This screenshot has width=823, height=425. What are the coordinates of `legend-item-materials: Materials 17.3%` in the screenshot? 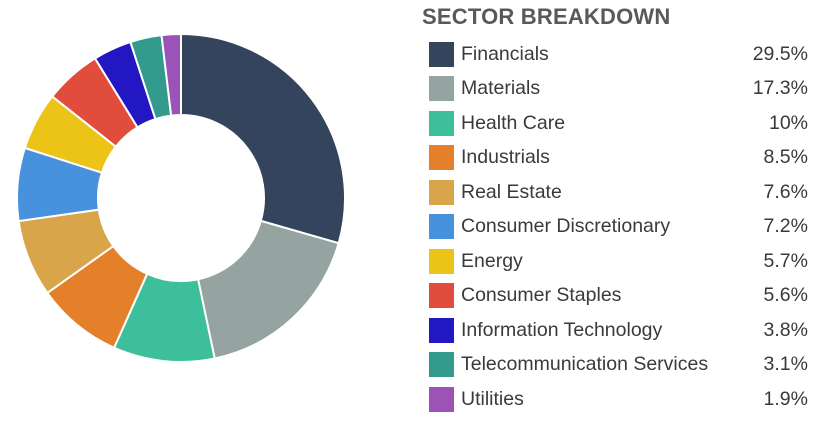 It's located at (619, 89).